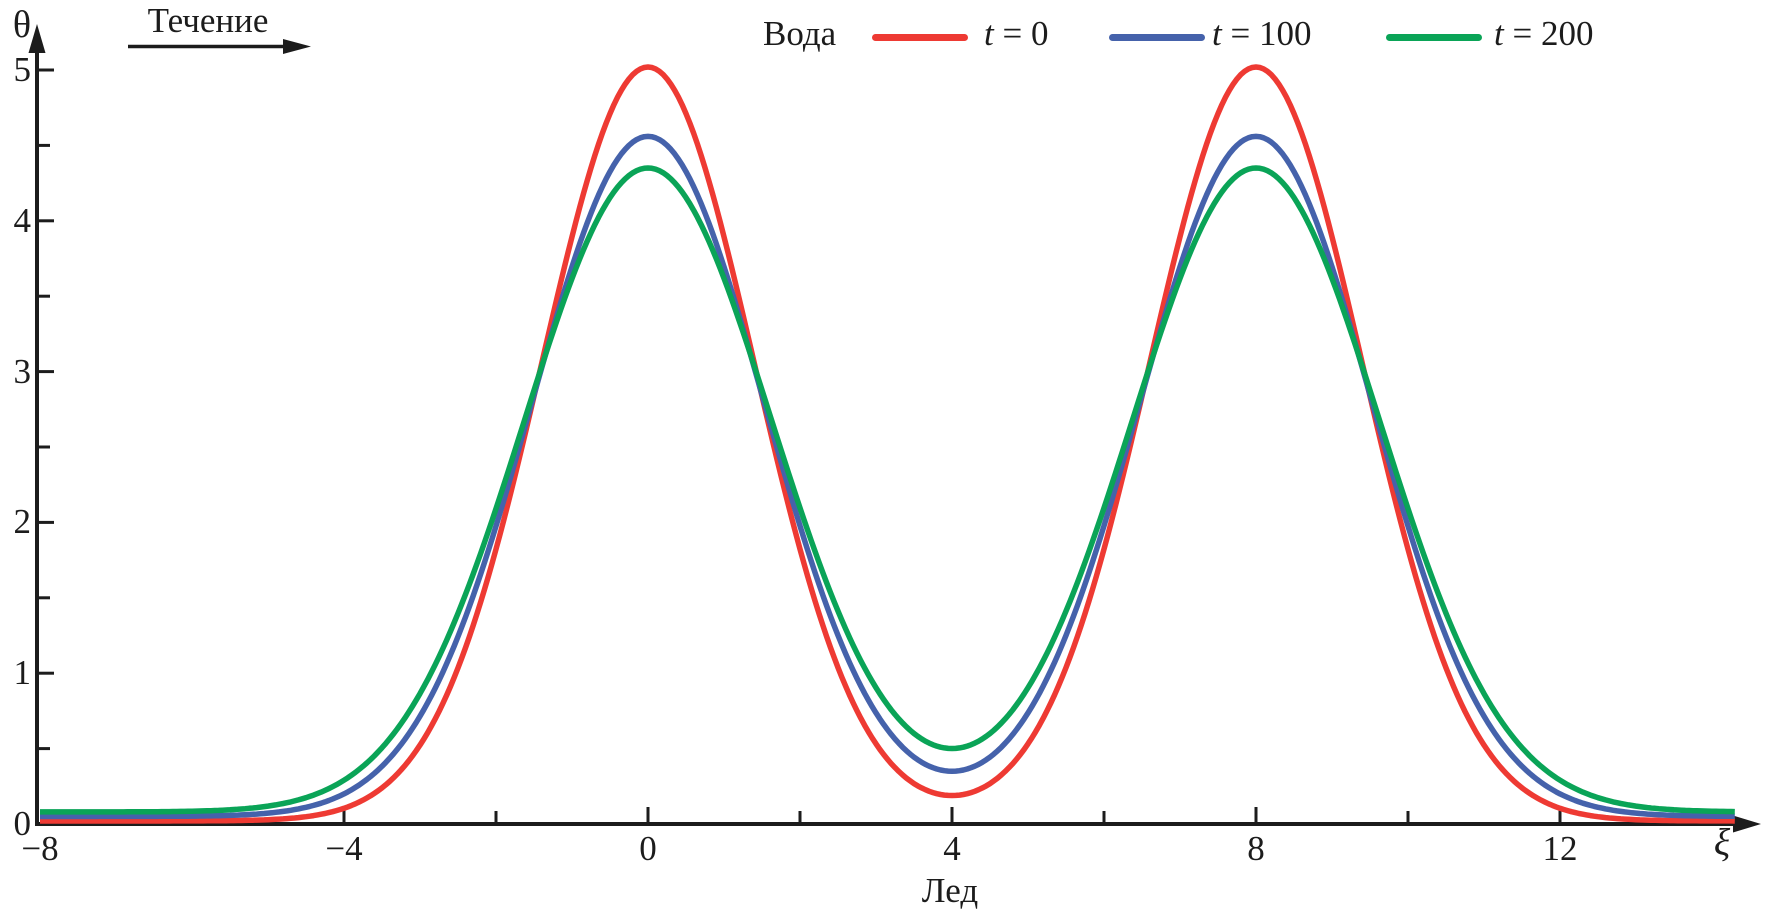 Image resolution: width=1765 pixels, height=919 pixels. What do you see at coordinates (22, 220) in the screenshot?
I see `y-tick-label: 4` at bounding box center [22, 220].